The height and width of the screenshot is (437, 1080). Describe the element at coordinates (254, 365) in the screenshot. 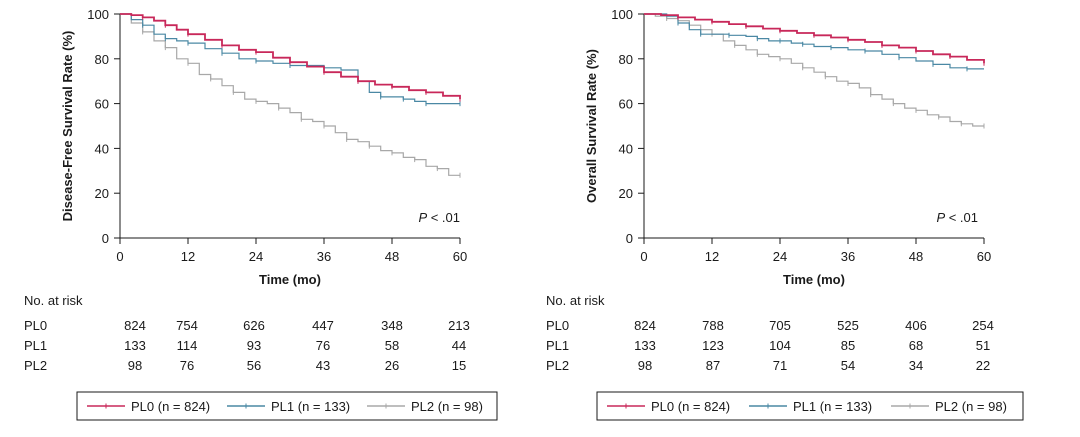

I see `at-risk-value: 56` at that location.